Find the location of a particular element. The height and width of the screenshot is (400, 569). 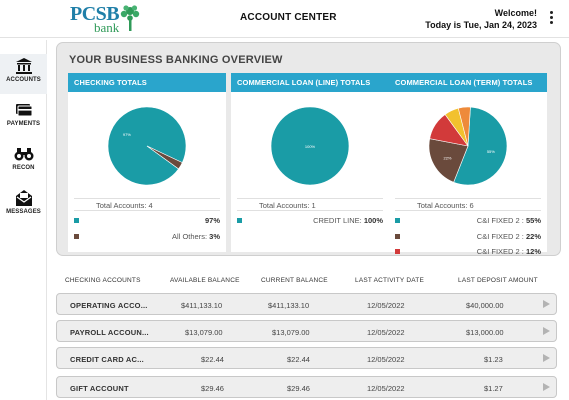

total-accounts: Total Accounts: 6 is located at coordinates (468, 204).